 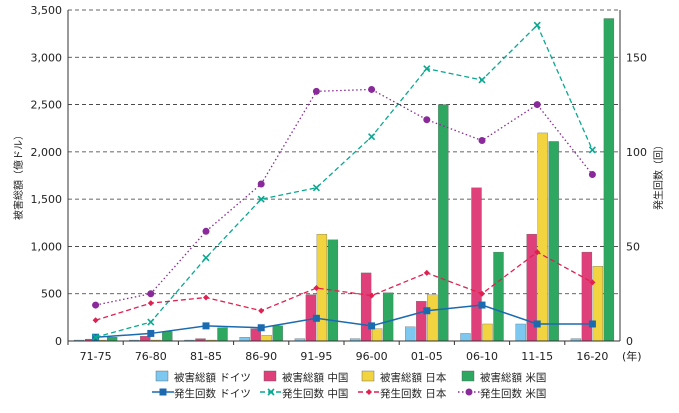 I want to click on legend-label: 被害総額 ドイツ, so click(x=212, y=377).